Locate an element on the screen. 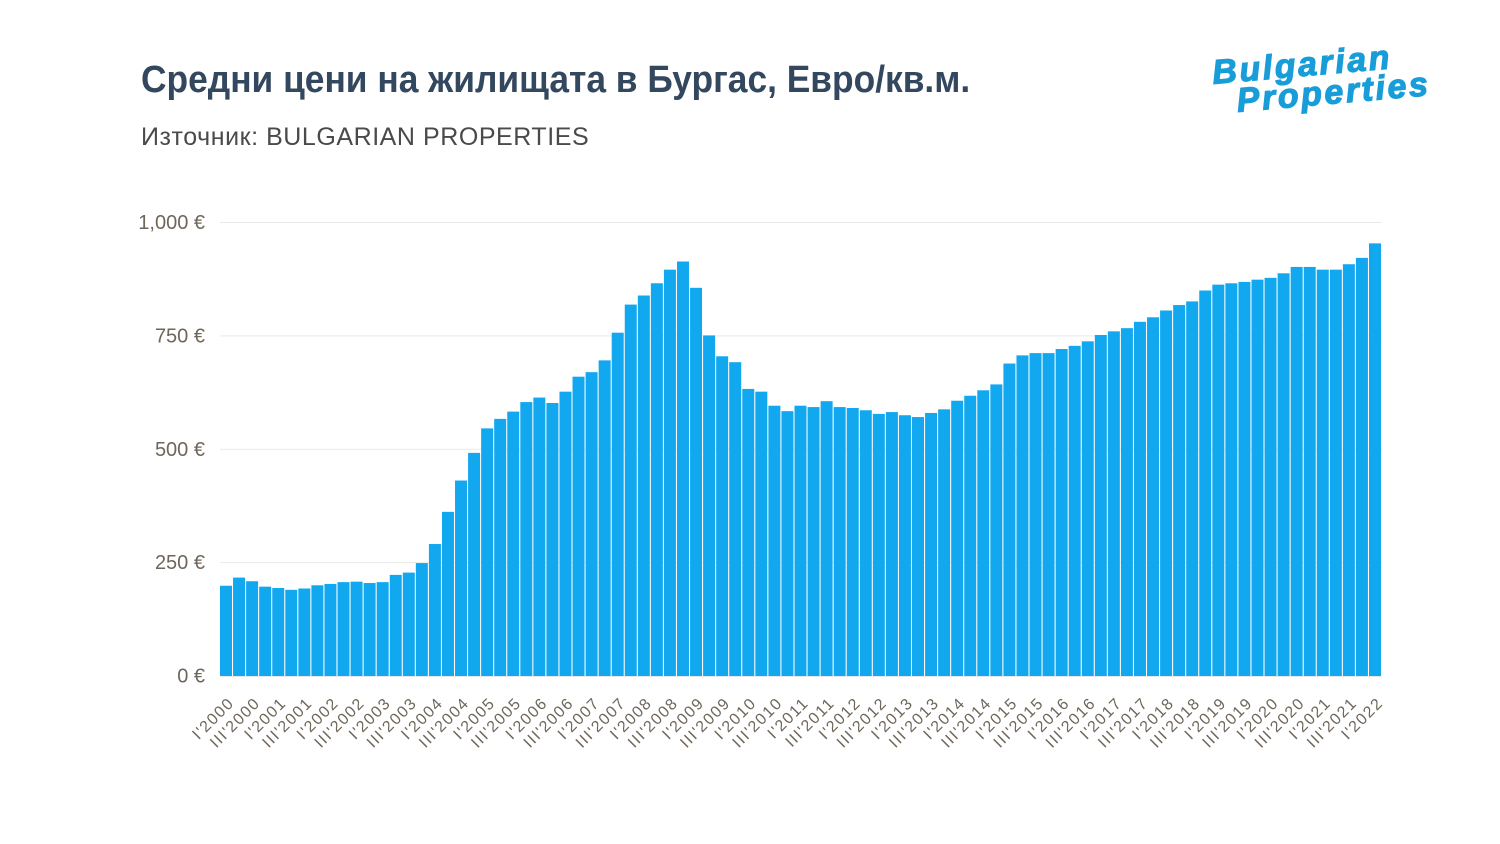 The width and height of the screenshot is (1500, 844). svg-text: 250 € is located at coordinates (180, 563).